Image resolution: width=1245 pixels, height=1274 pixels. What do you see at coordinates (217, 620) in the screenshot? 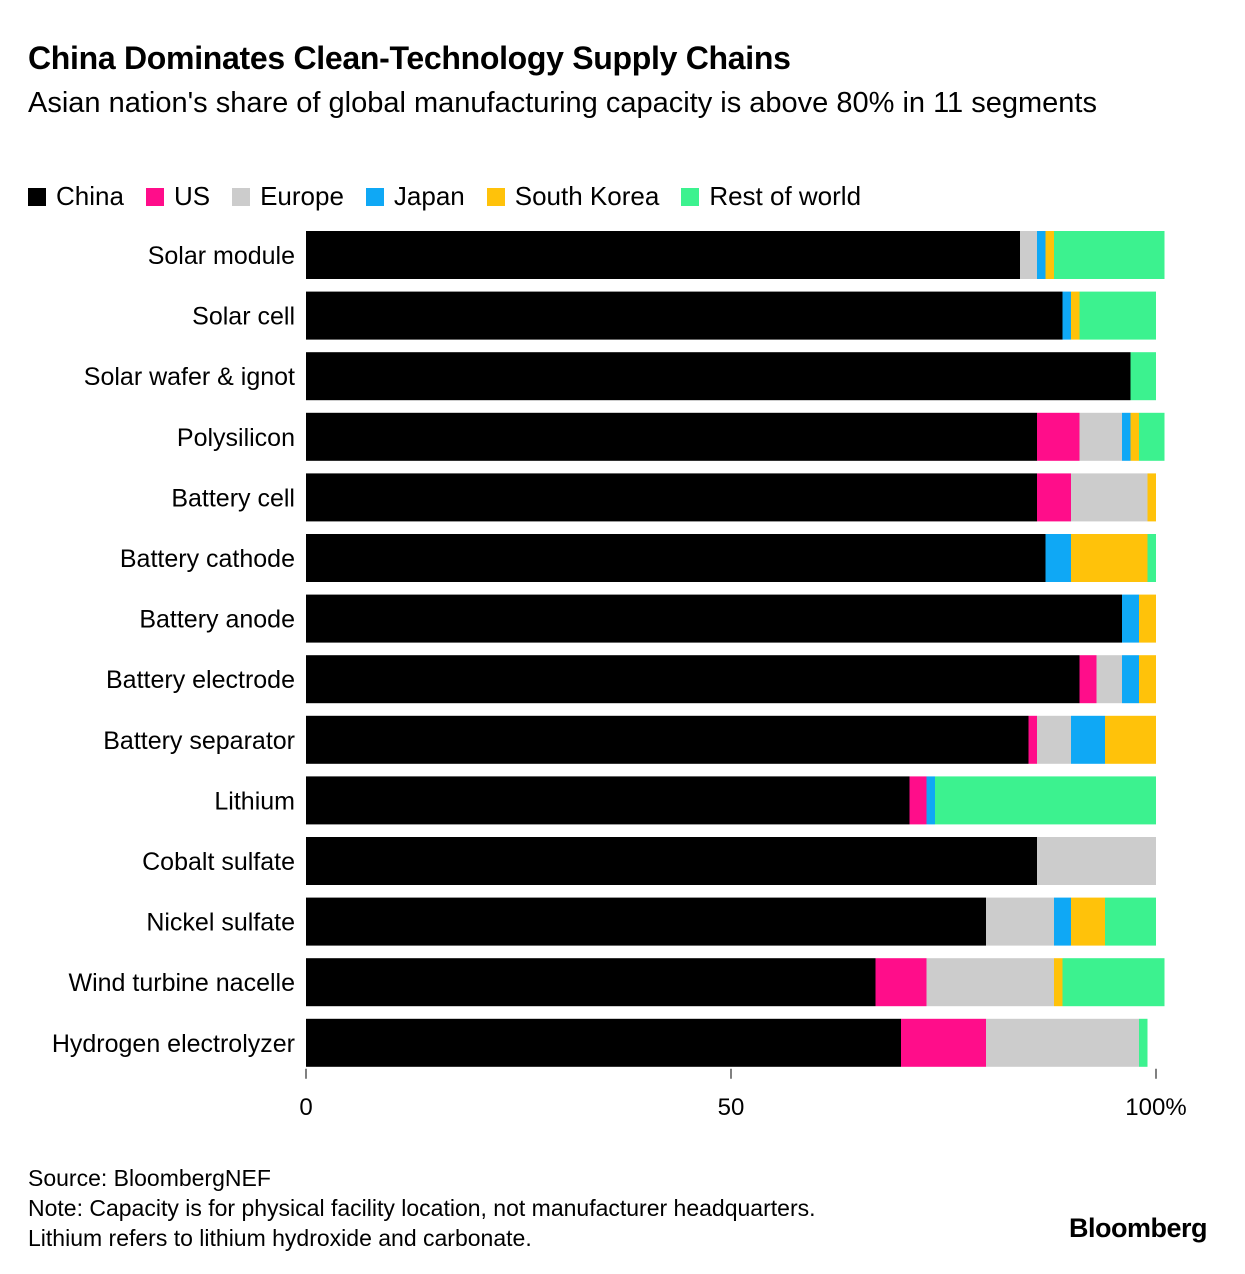
I see `category-label-battery-anode: Battery anode` at bounding box center [217, 620].